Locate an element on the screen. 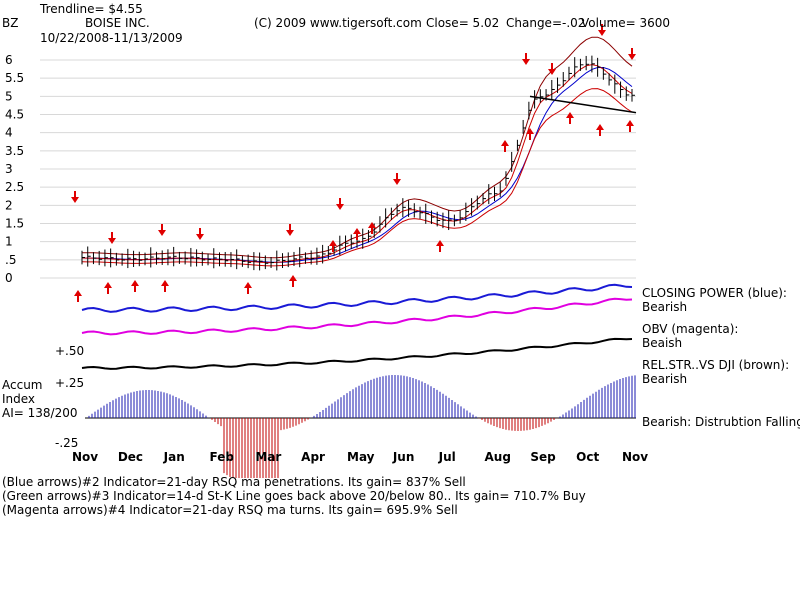 This screenshot has height=600, width=800. x-tick-label: Apr is located at coordinates (313, 457).